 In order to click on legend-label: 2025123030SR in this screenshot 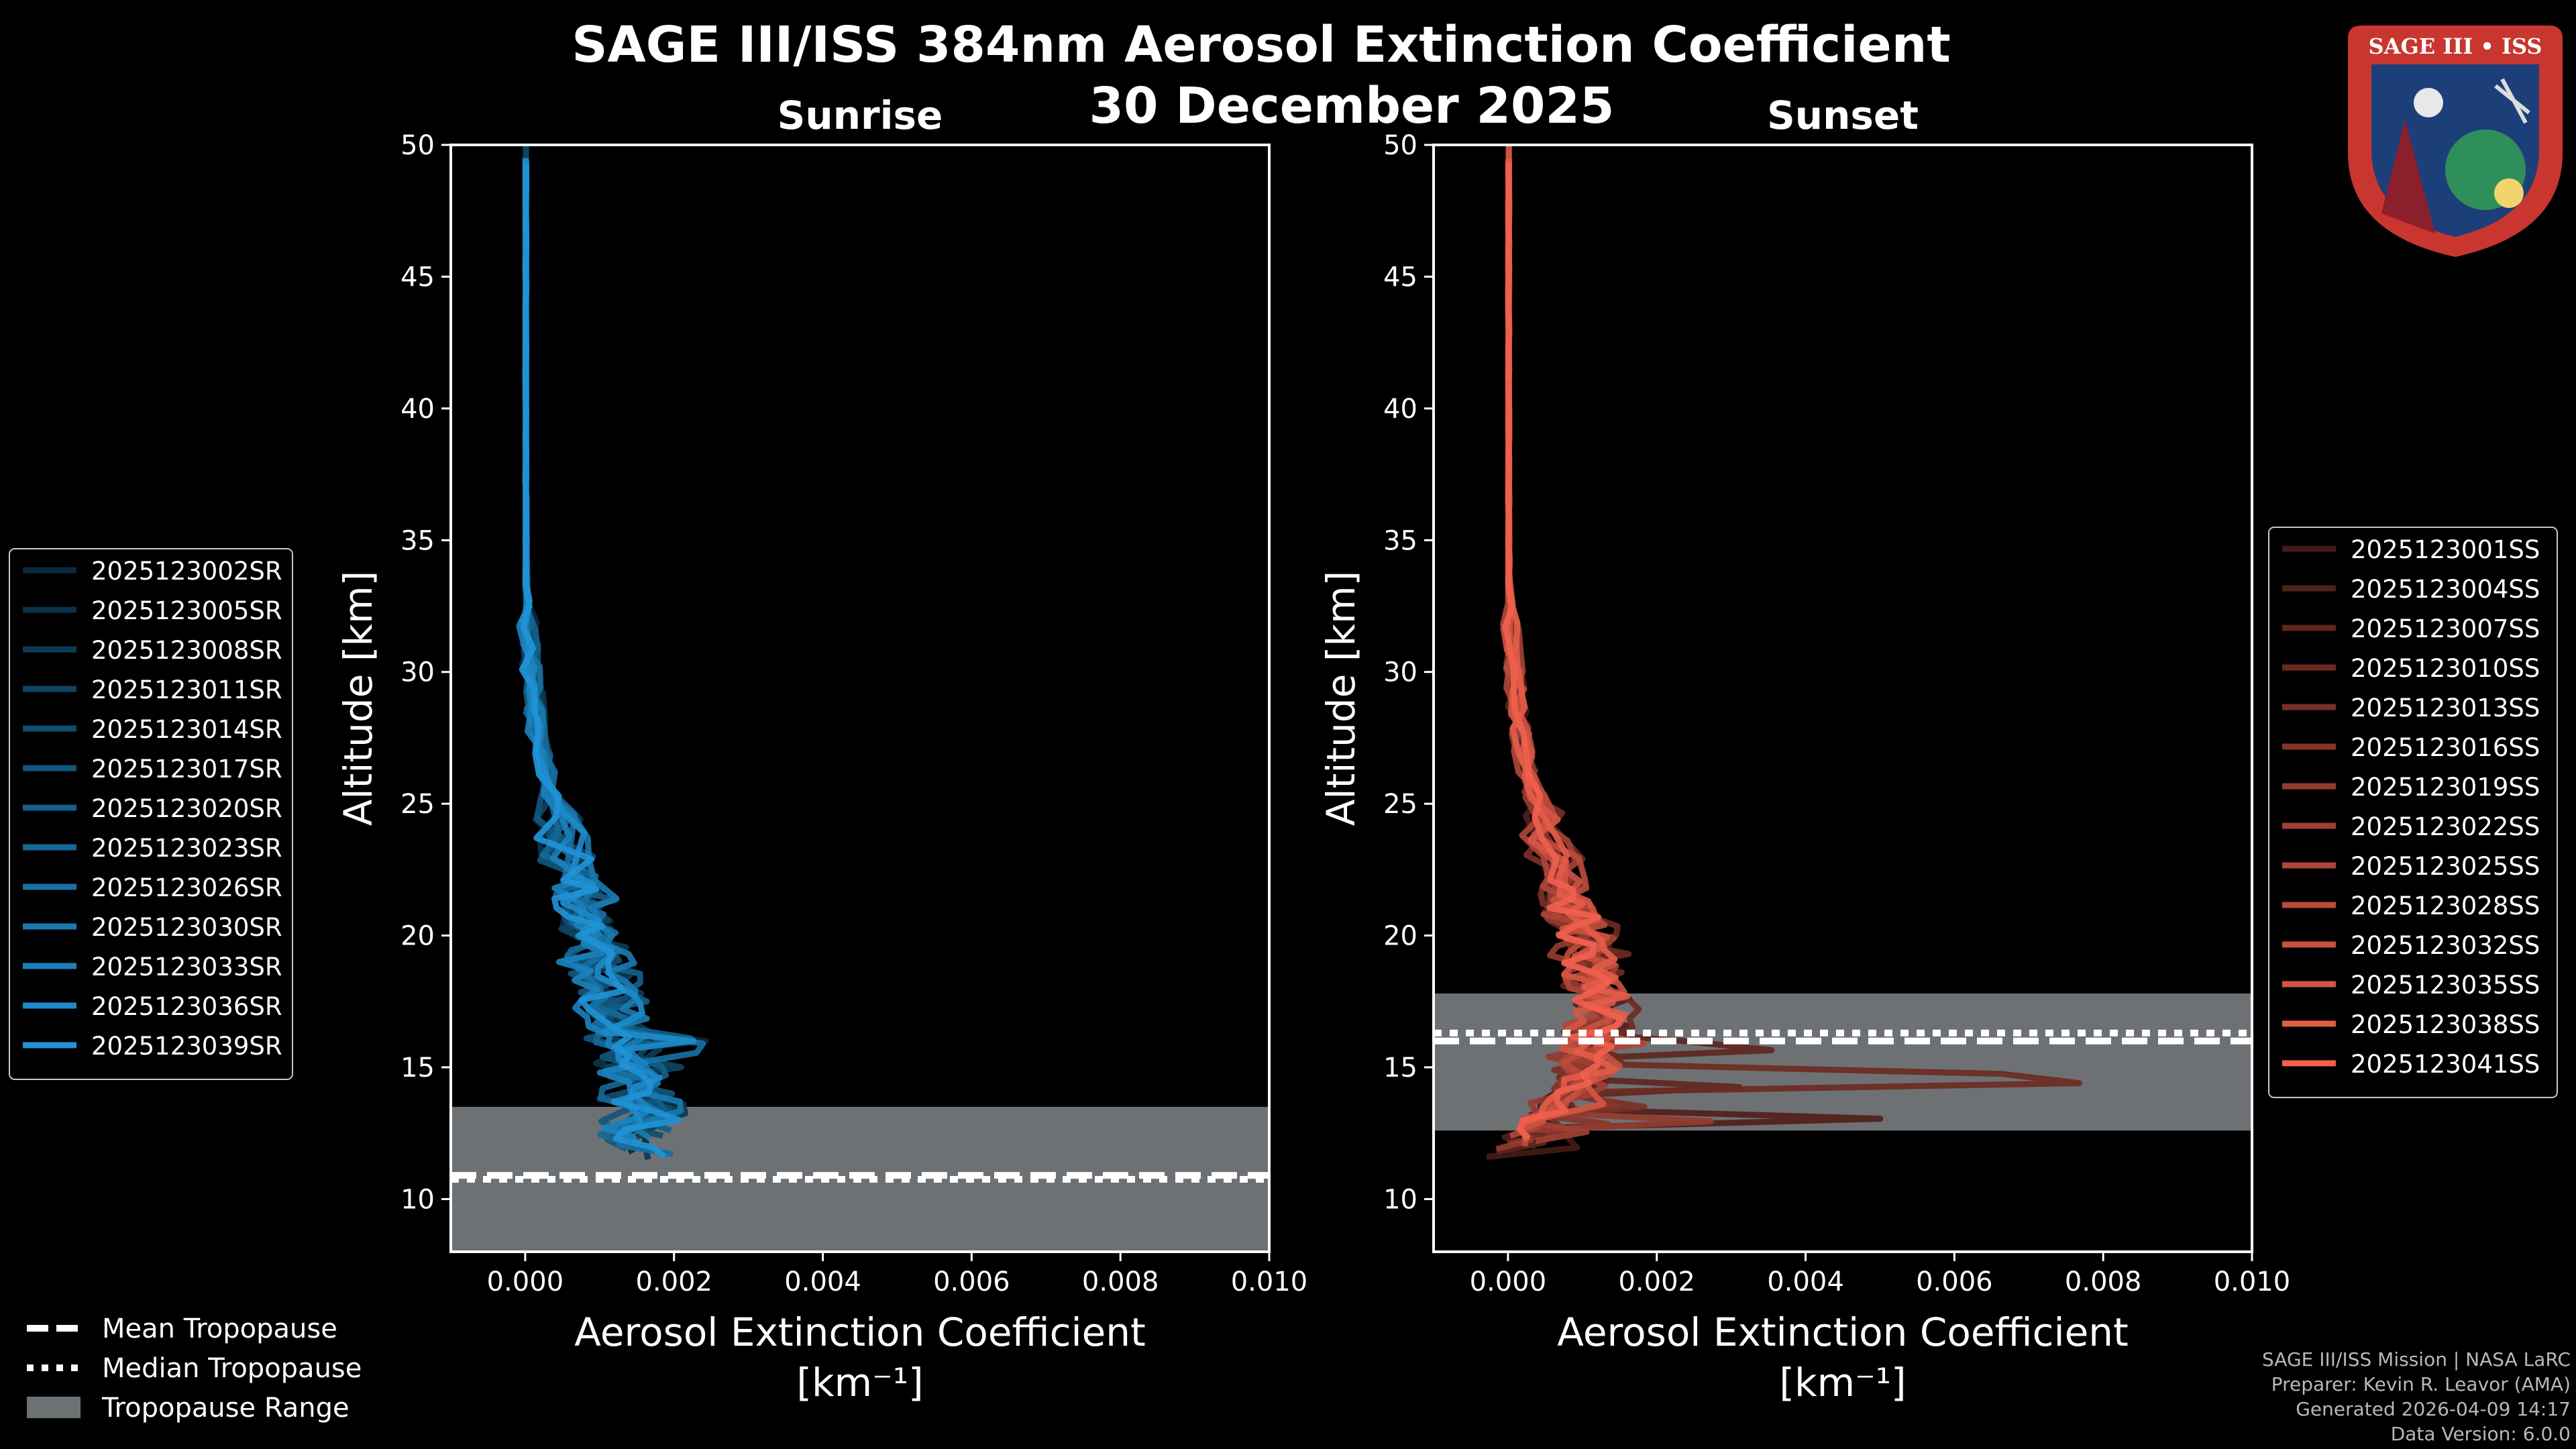, I will do `click(186, 927)`.